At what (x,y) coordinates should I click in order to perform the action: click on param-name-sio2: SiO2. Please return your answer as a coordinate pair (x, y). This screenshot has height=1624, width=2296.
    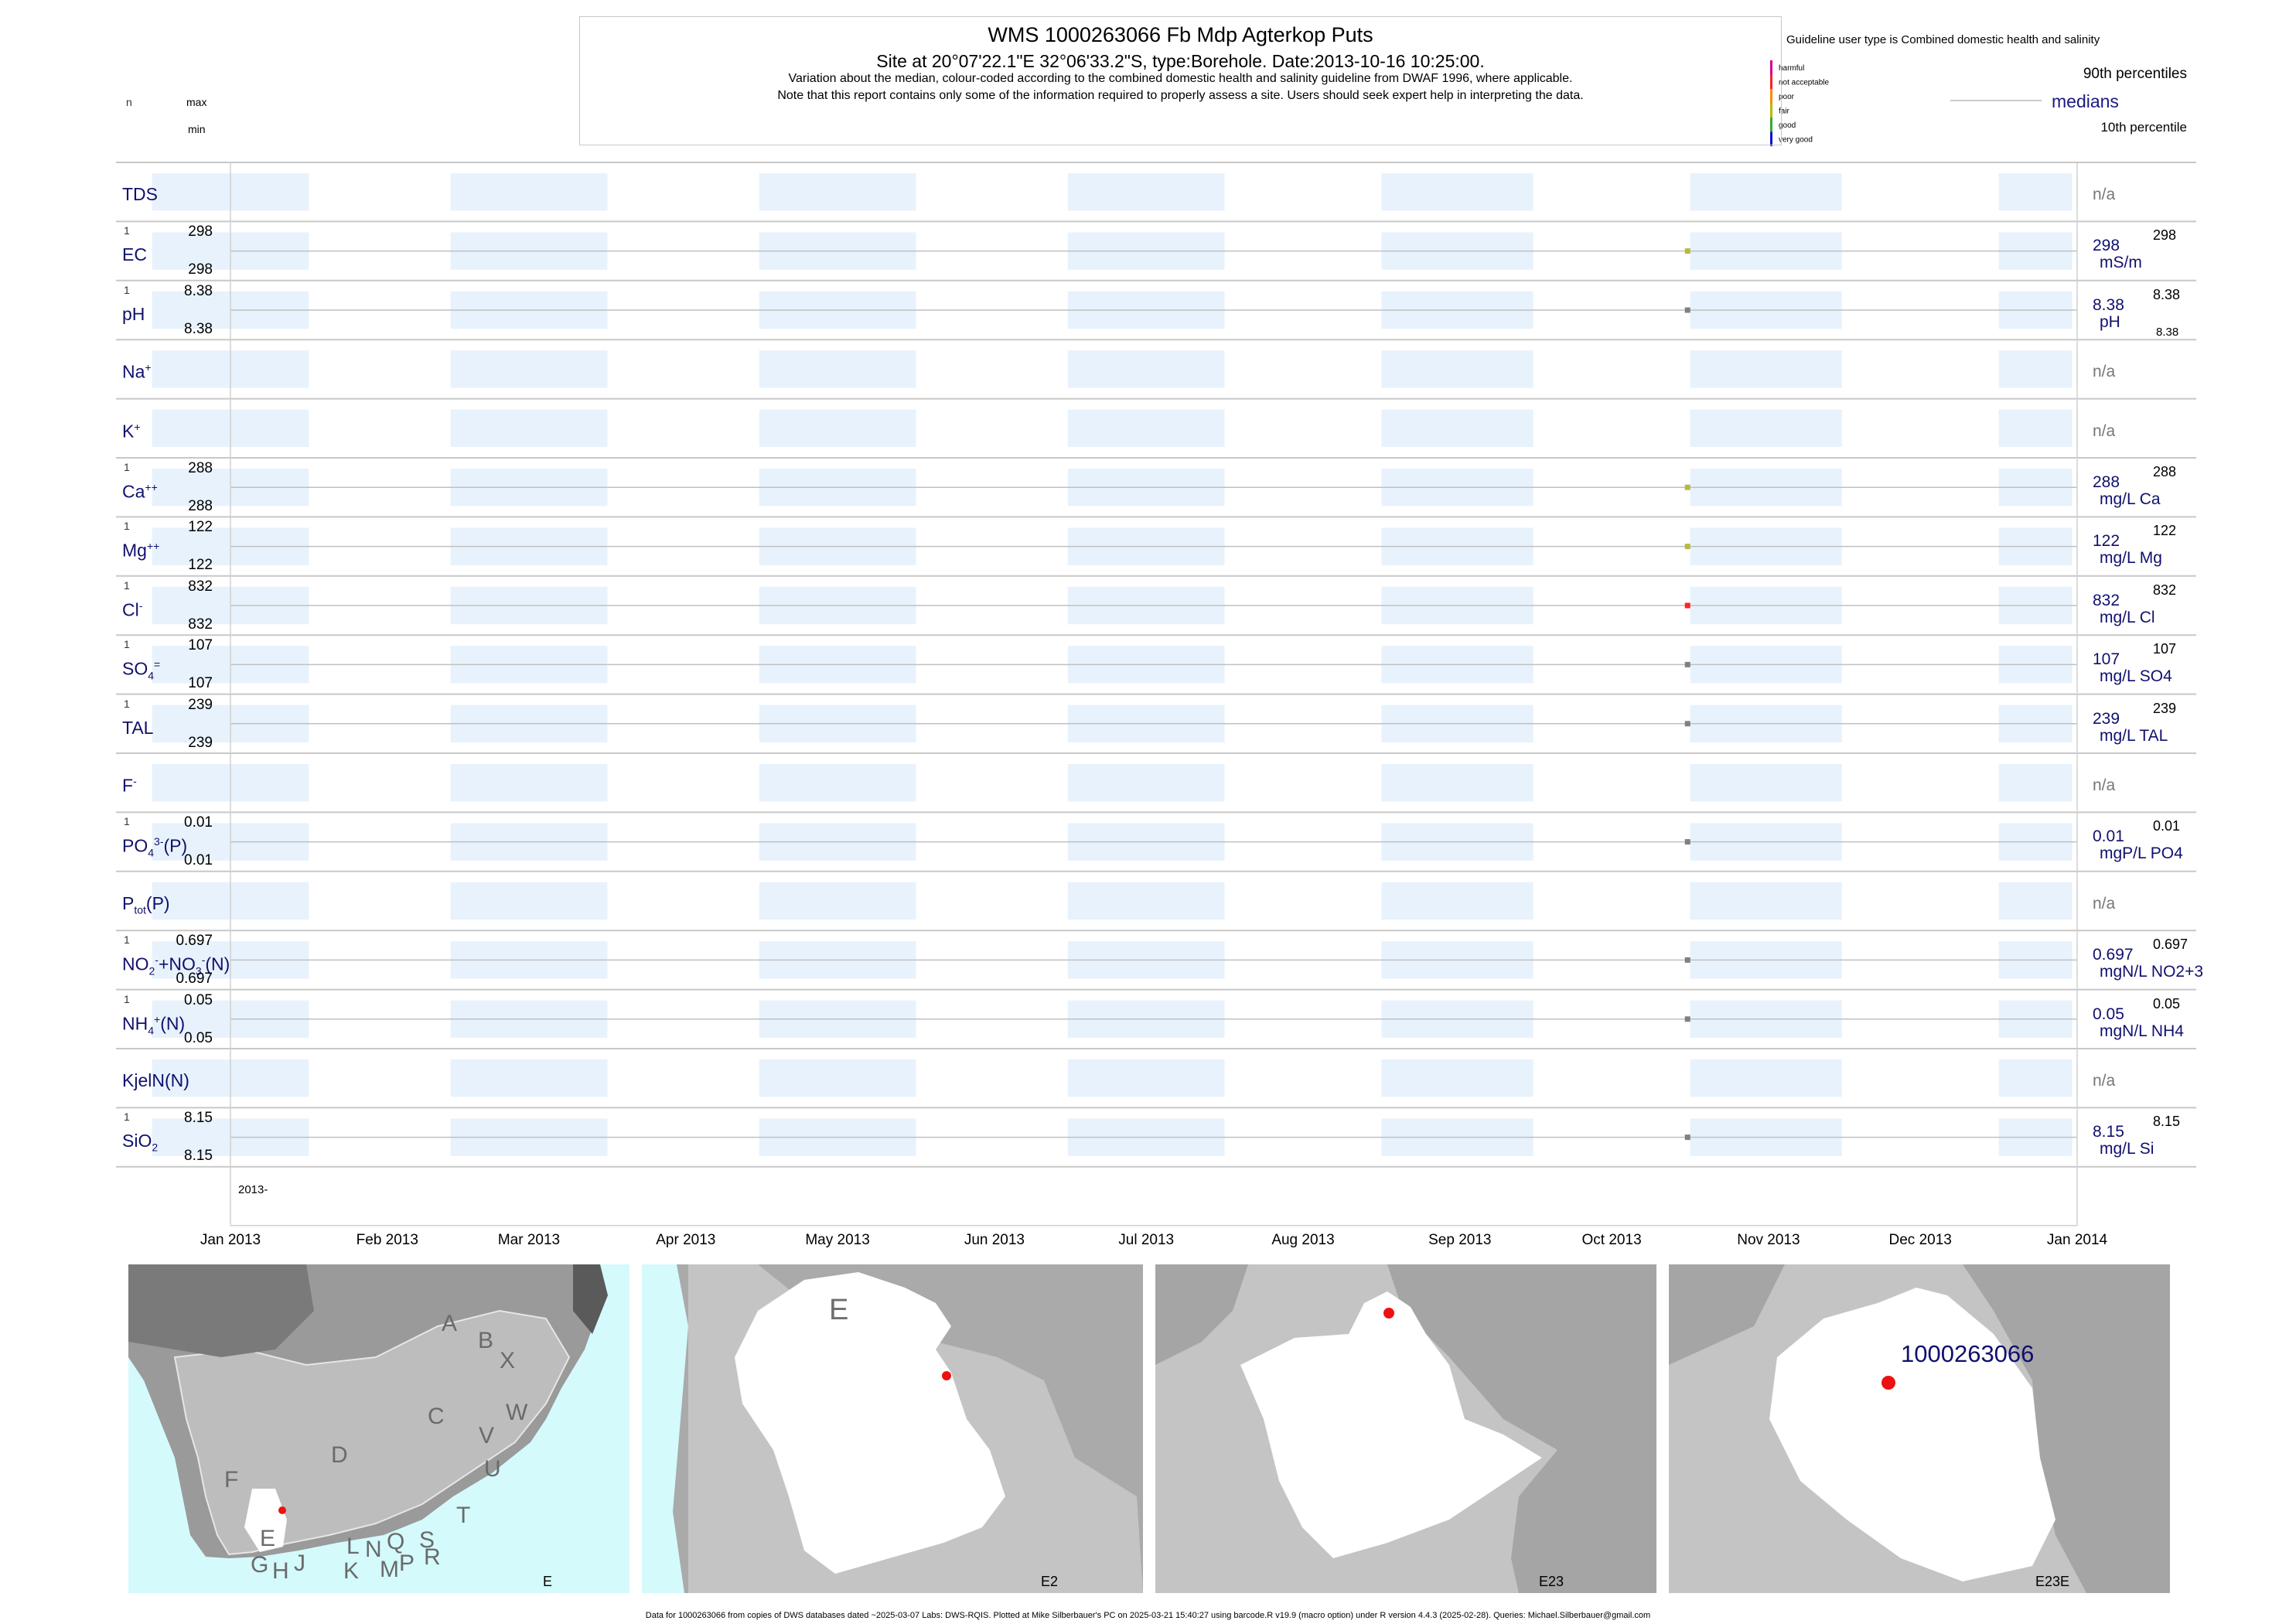
    Looking at the image, I should click on (140, 1142).